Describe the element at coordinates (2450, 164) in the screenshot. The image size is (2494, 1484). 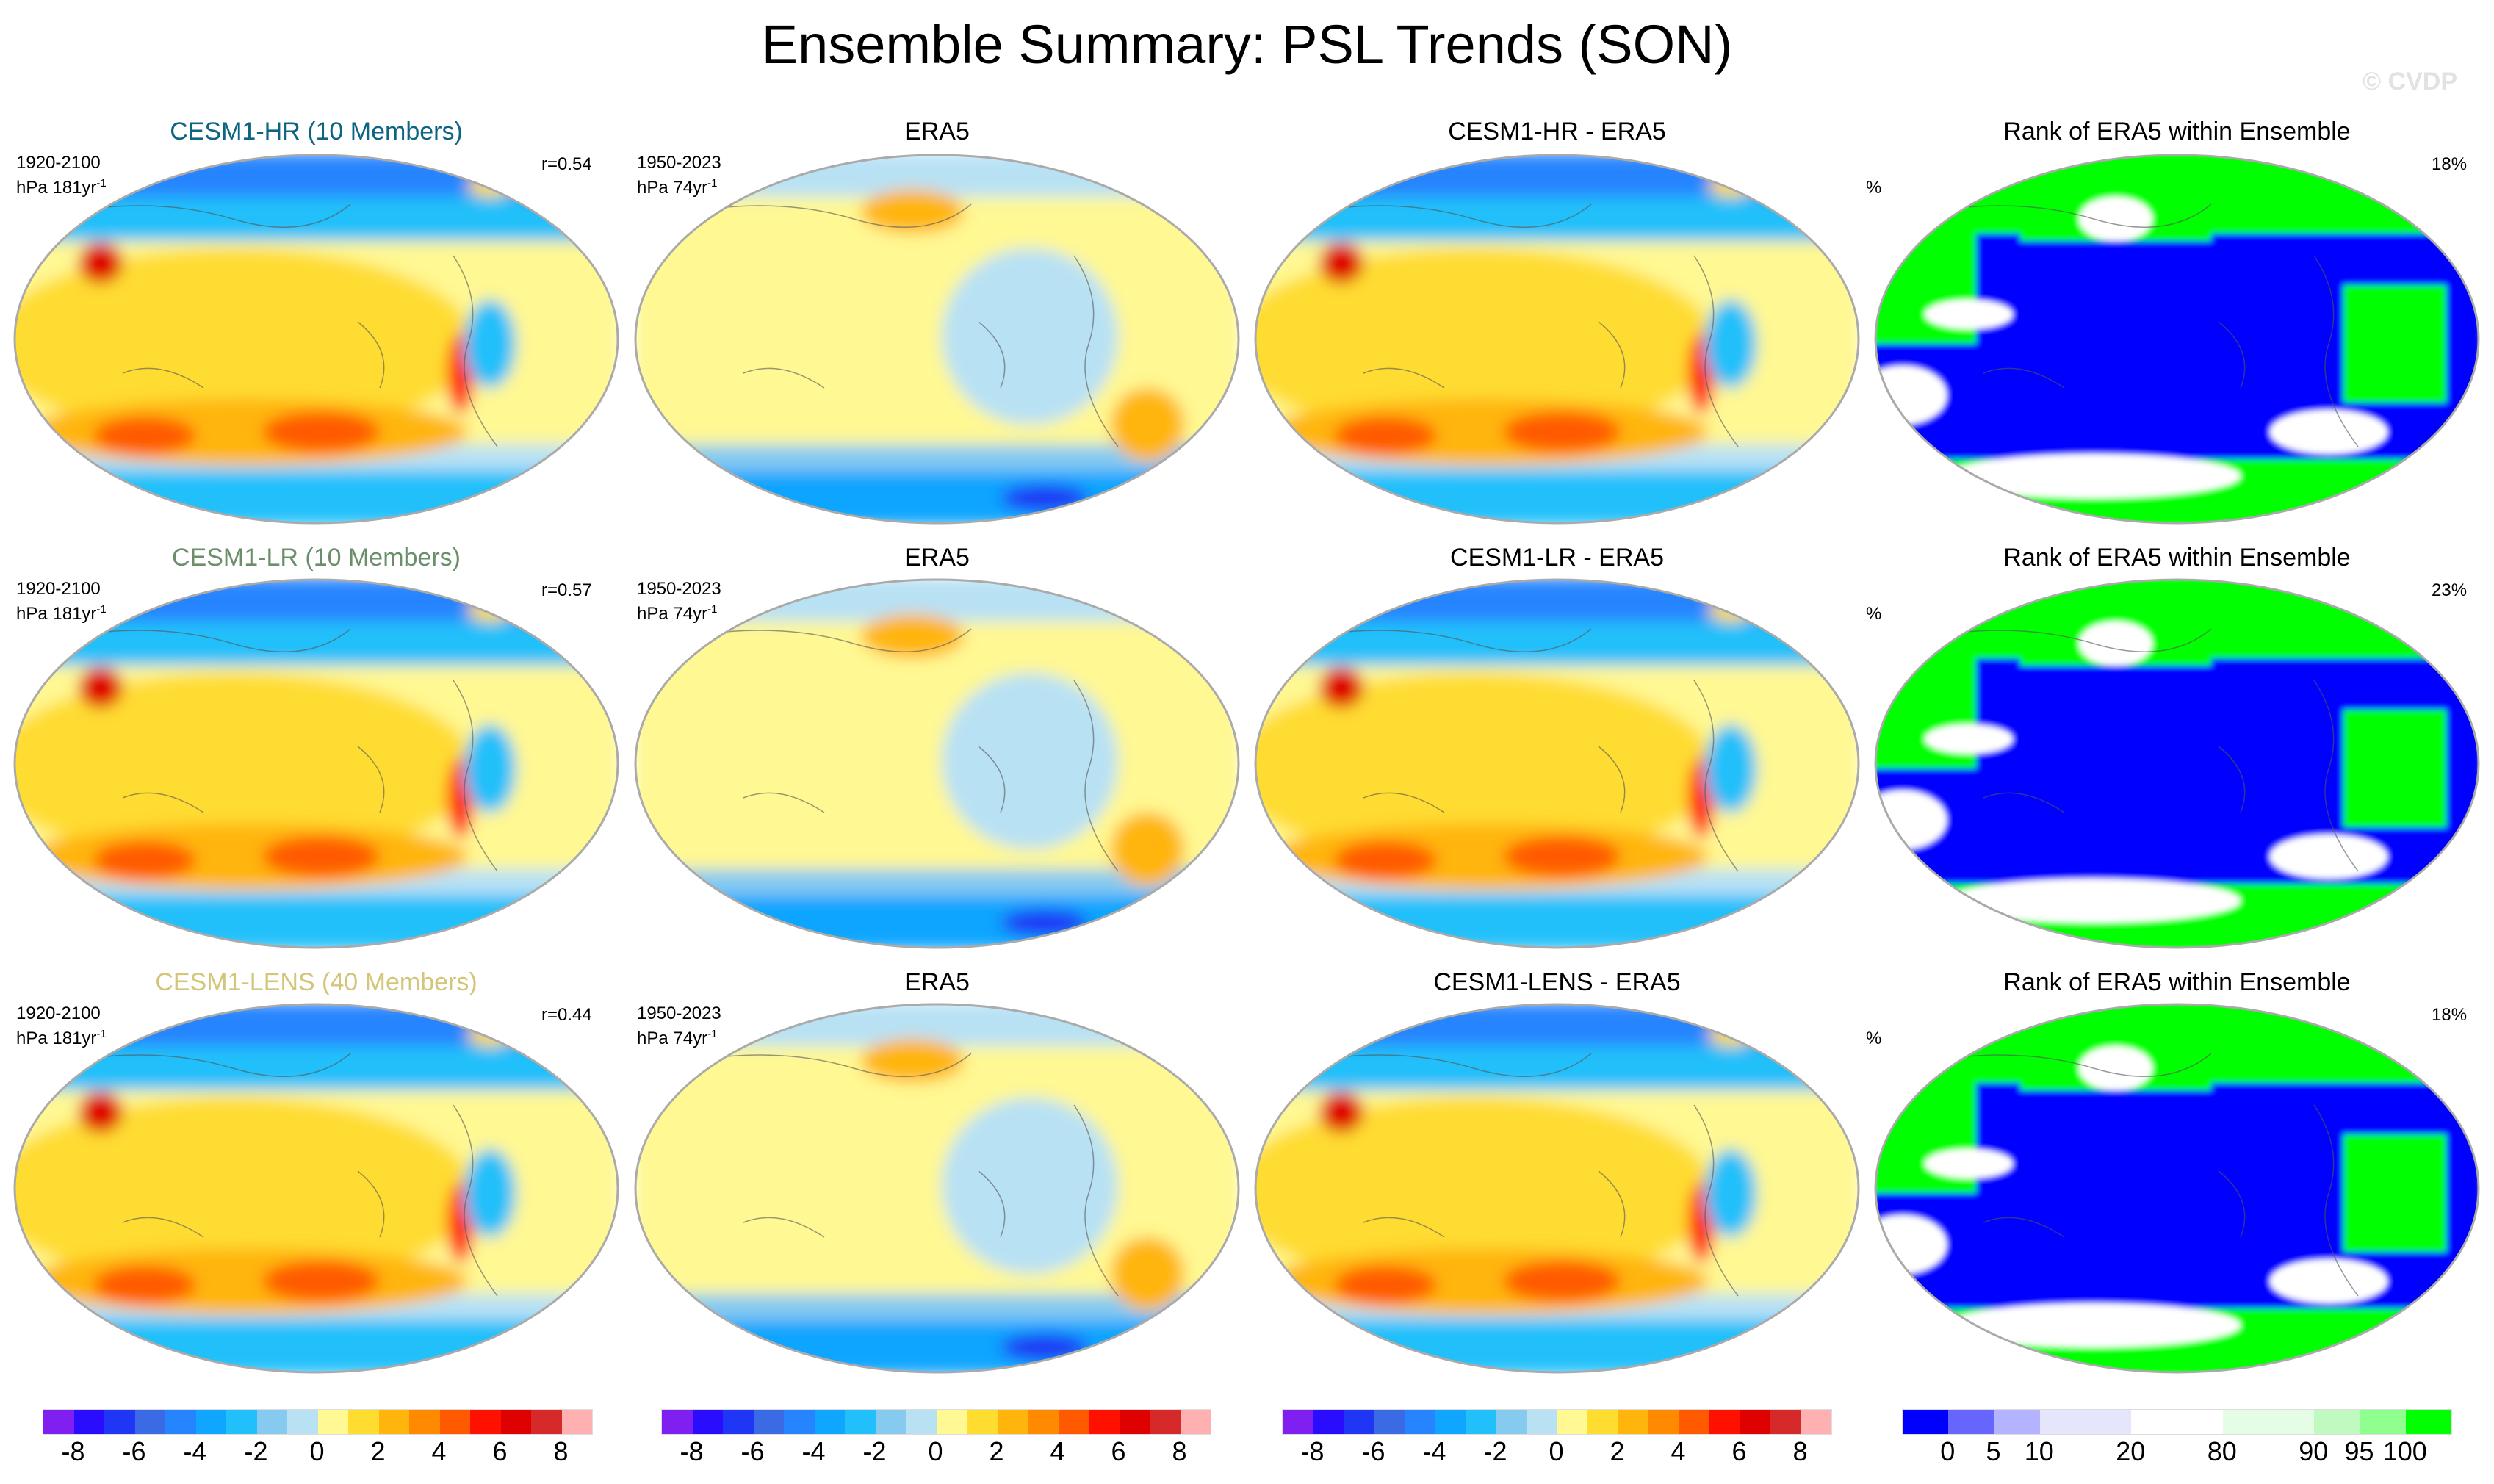
I see `rank-percent: 18%` at that location.